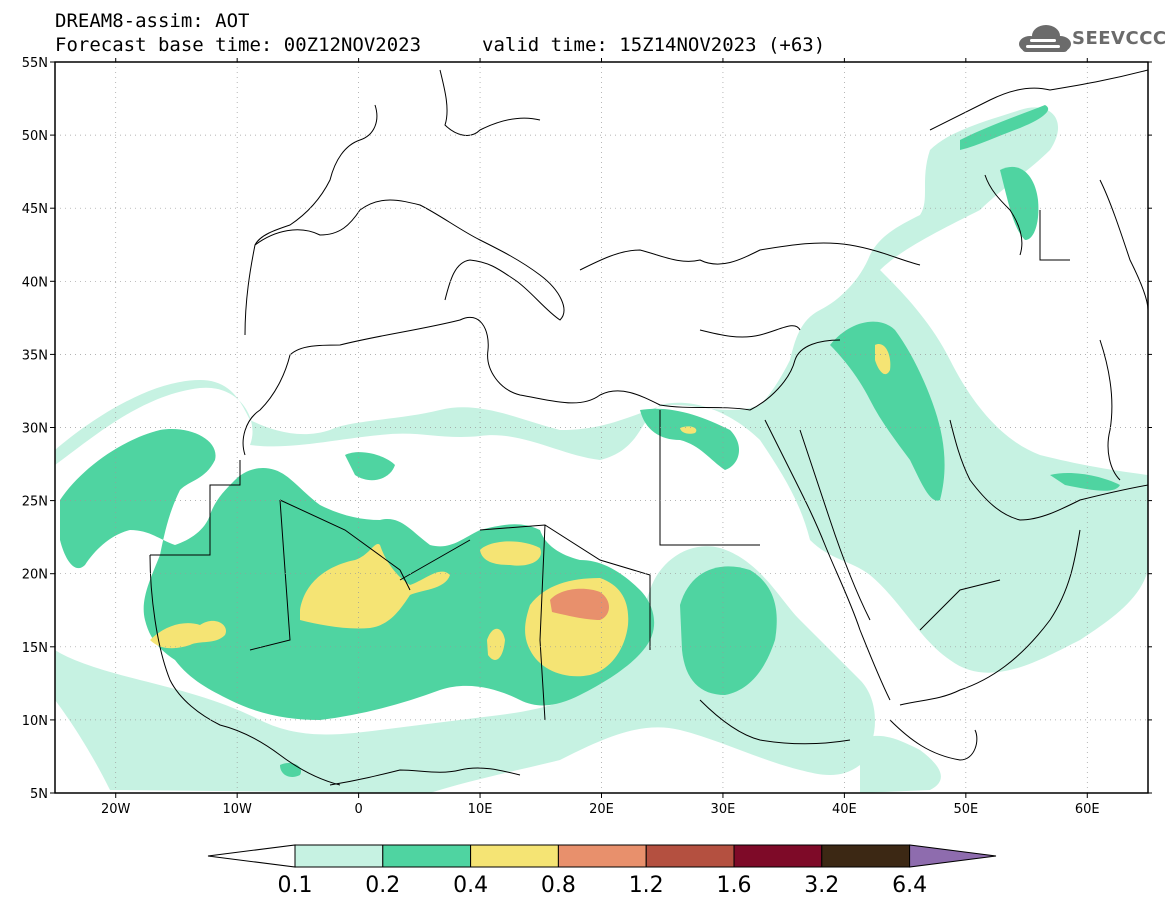 The height and width of the screenshot is (905, 1165). I want to click on colorbar-label: 3.2, so click(821, 885).